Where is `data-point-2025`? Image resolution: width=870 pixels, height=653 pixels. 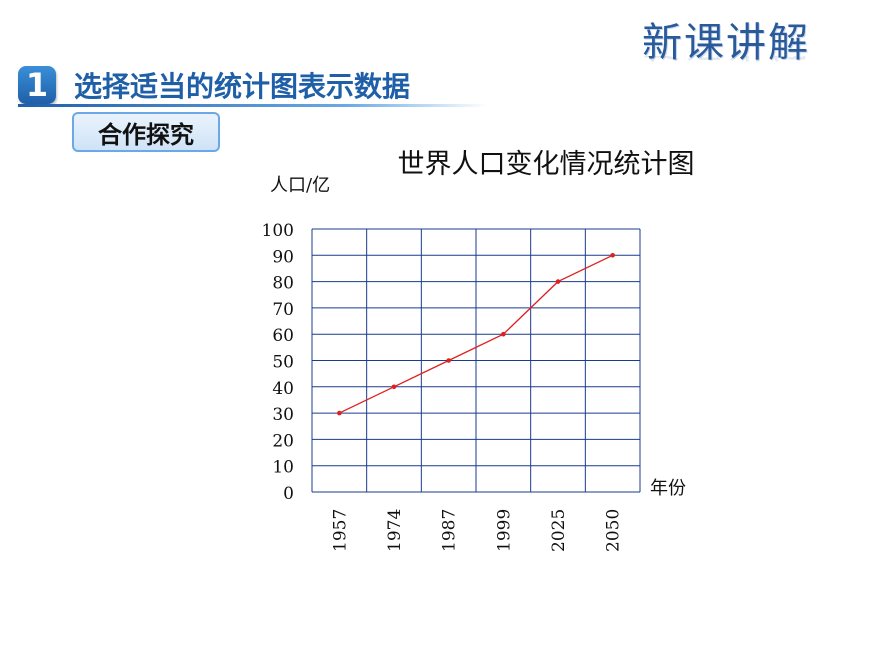
data-point-2025 is located at coordinates (558, 281).